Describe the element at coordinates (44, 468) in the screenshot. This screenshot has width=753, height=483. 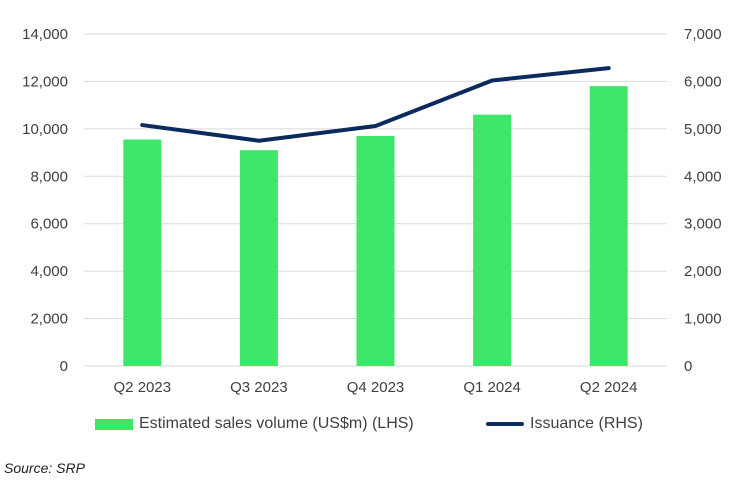
I see `source-note: Source: SRP` at that location.